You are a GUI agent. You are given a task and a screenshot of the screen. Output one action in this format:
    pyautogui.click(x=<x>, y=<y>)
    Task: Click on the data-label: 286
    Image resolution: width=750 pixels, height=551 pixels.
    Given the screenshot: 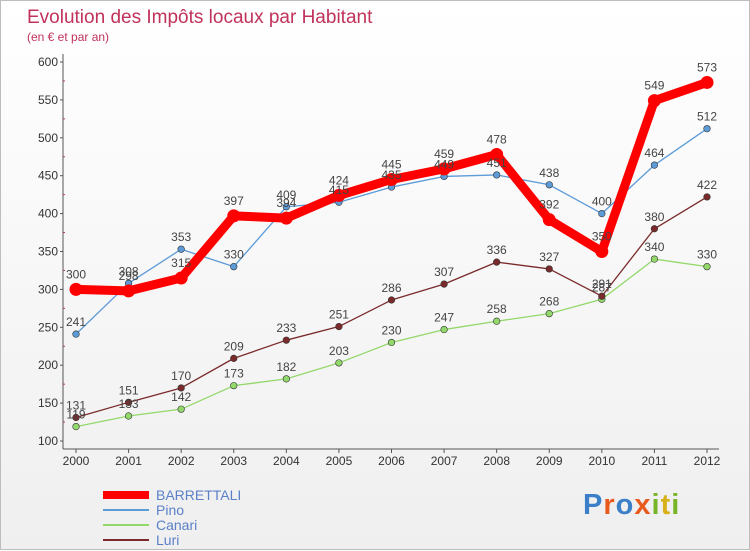 What is the action you would take?
    pyautogui.click(x=391, y=288)
    